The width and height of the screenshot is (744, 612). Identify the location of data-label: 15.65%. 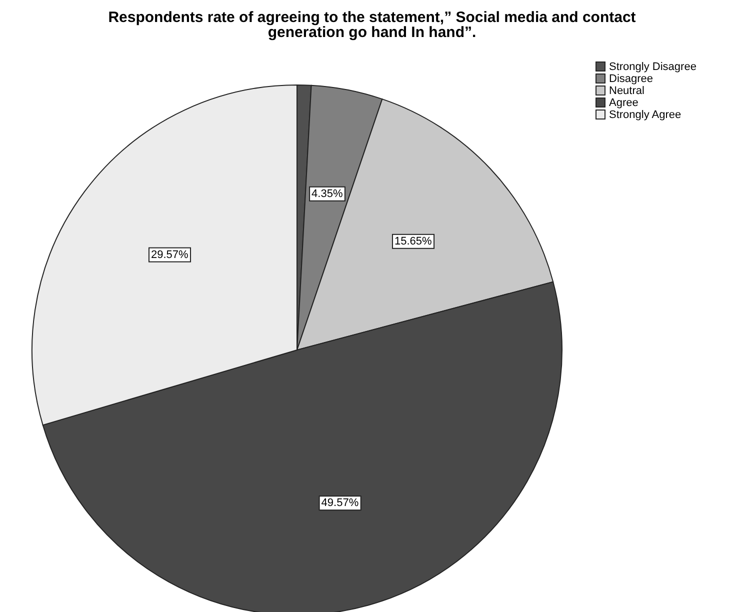
(413, 241).